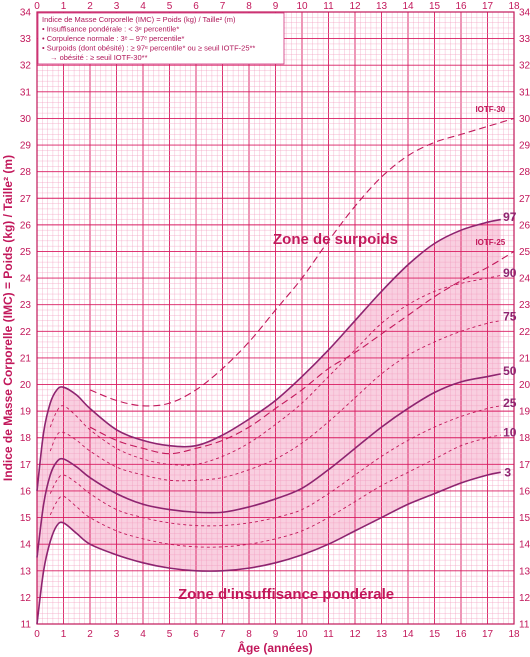  What do you see at coordinates (26, 146) in the screenshot?
I see `y-tick-label-left: 29` at bounding box center [26, 146].